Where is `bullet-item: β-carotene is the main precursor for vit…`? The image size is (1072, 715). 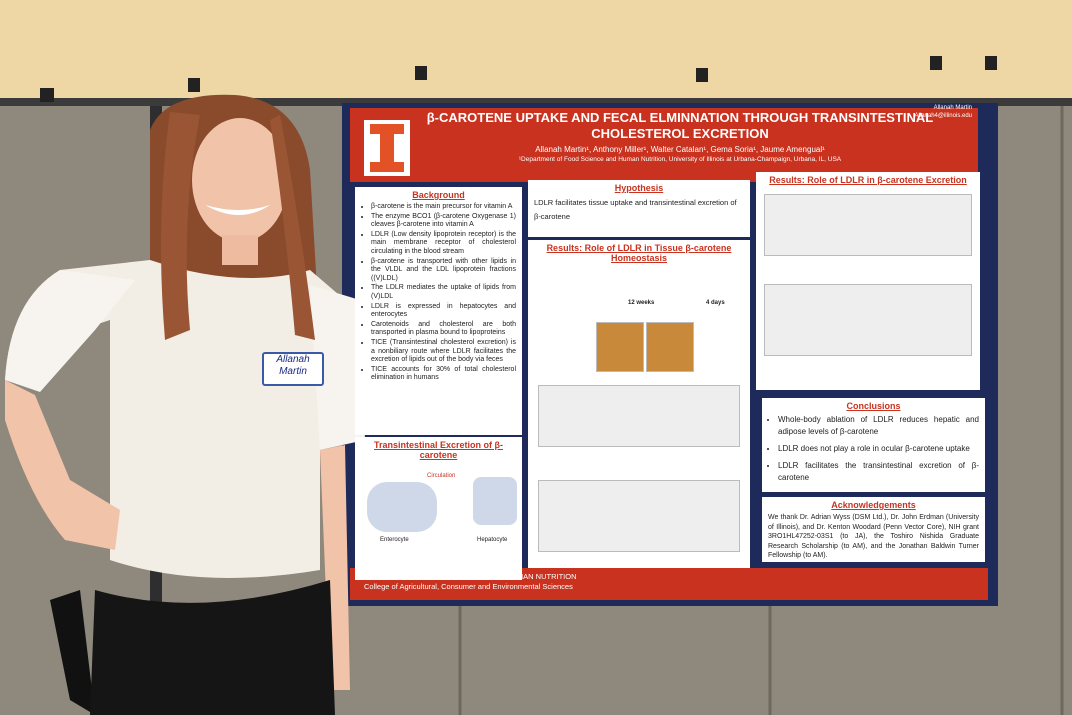
bullet-item: β-carotene is the main precursor for vit… is located at coordinates (443, 207).